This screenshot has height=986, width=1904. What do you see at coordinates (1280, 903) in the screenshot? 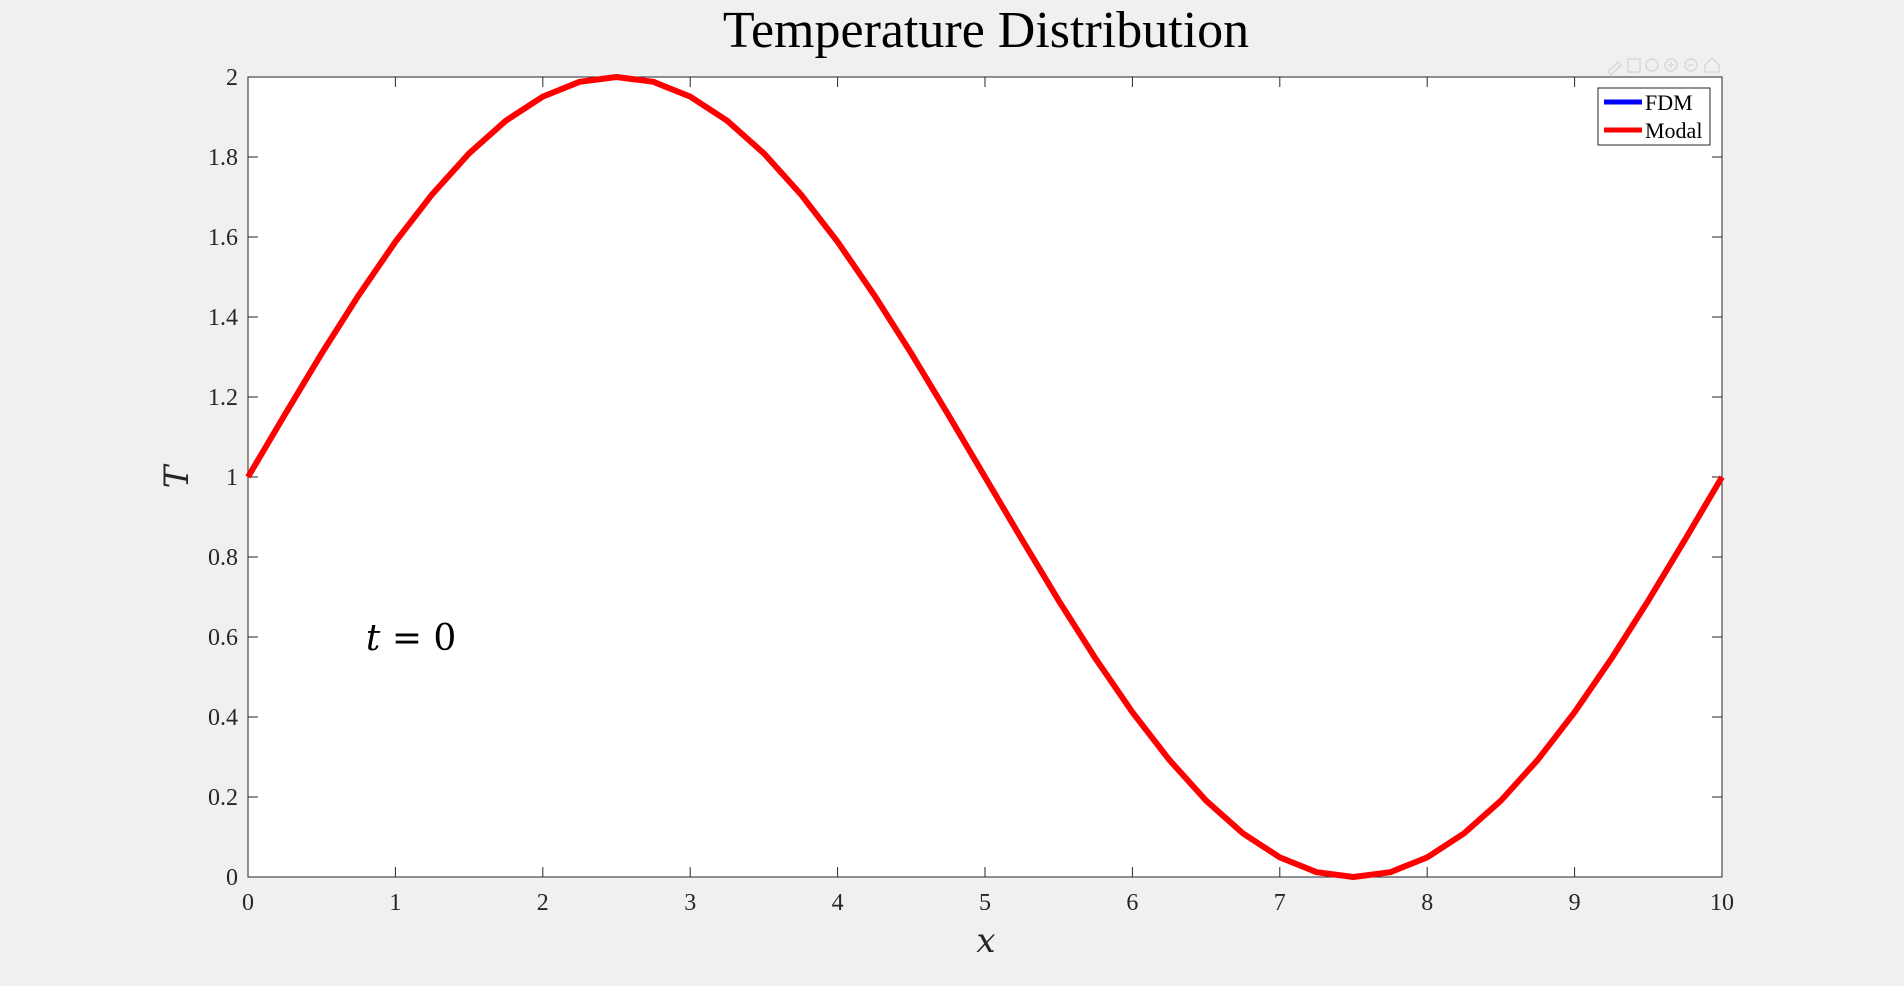
I see `x-tick-label: 7` at bounding box center [1280, 903].